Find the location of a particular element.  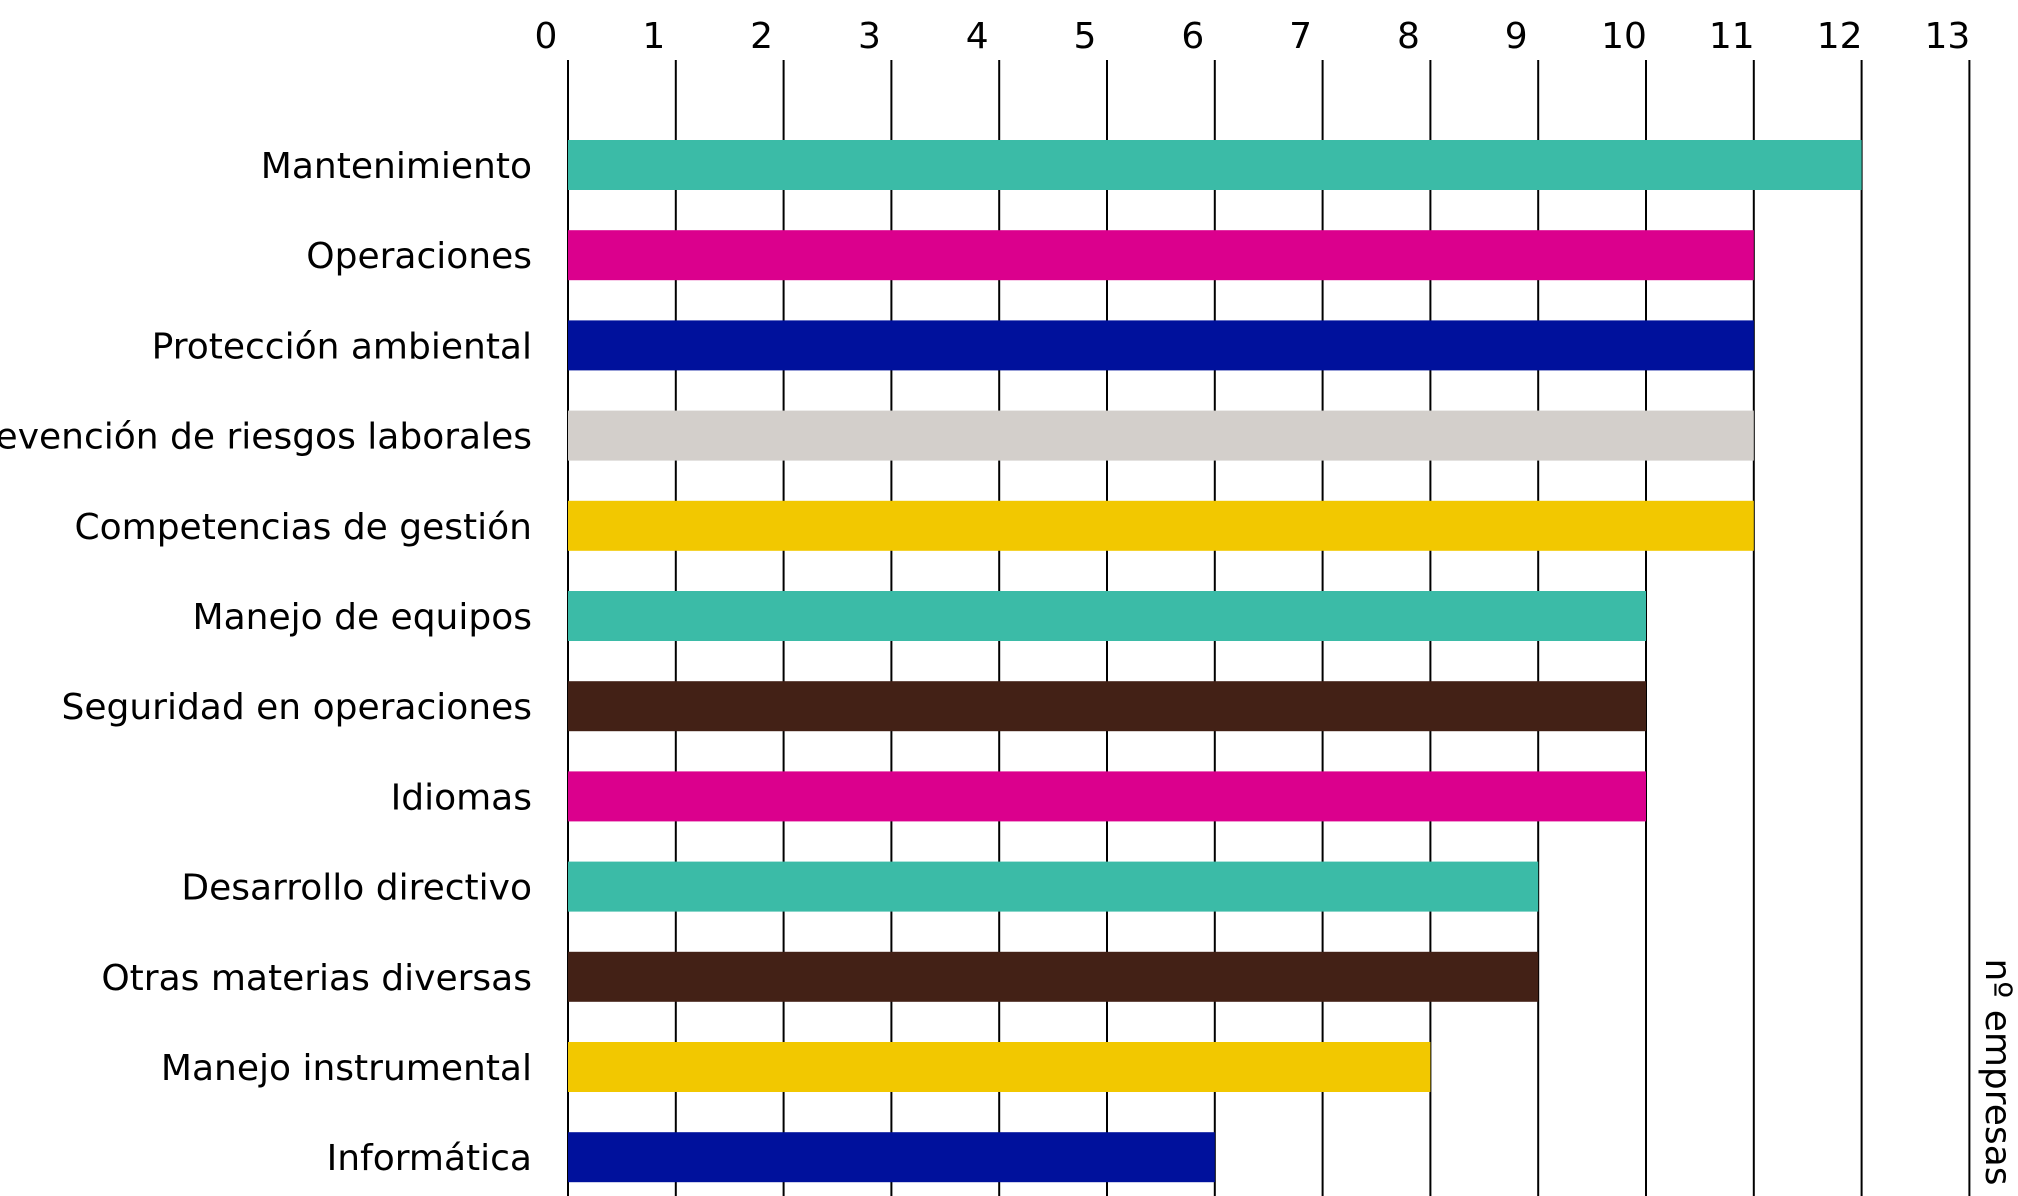

category-label: Mantenimiento is located at coordinates (396, 166).